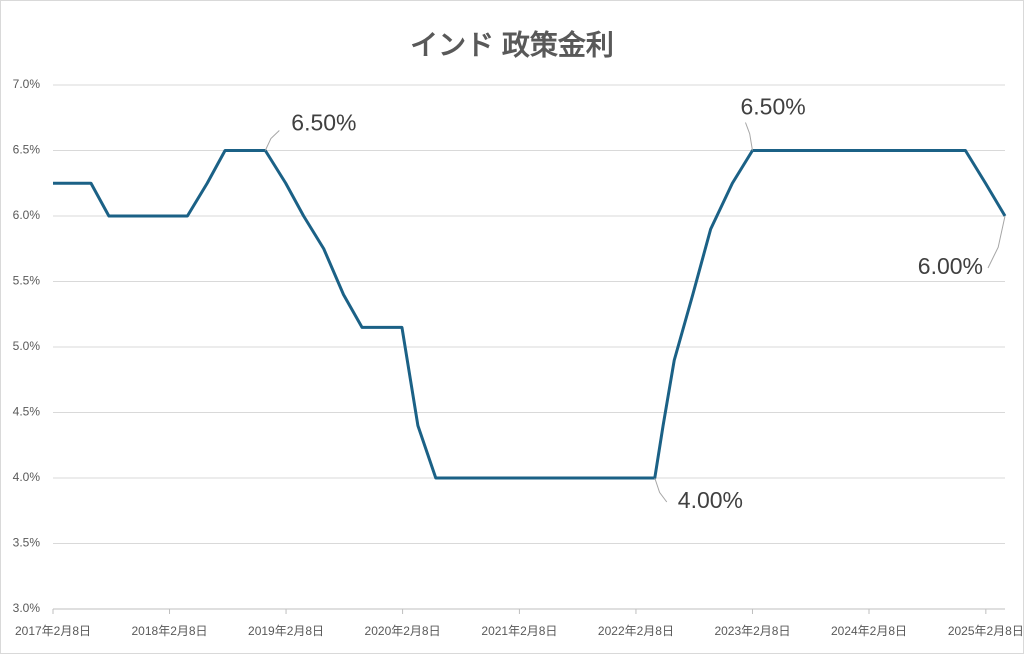  Describe the element at coordinates (752, 631) in the screenshot. I see `x-tick-label: 2023年2月8日` at that location.